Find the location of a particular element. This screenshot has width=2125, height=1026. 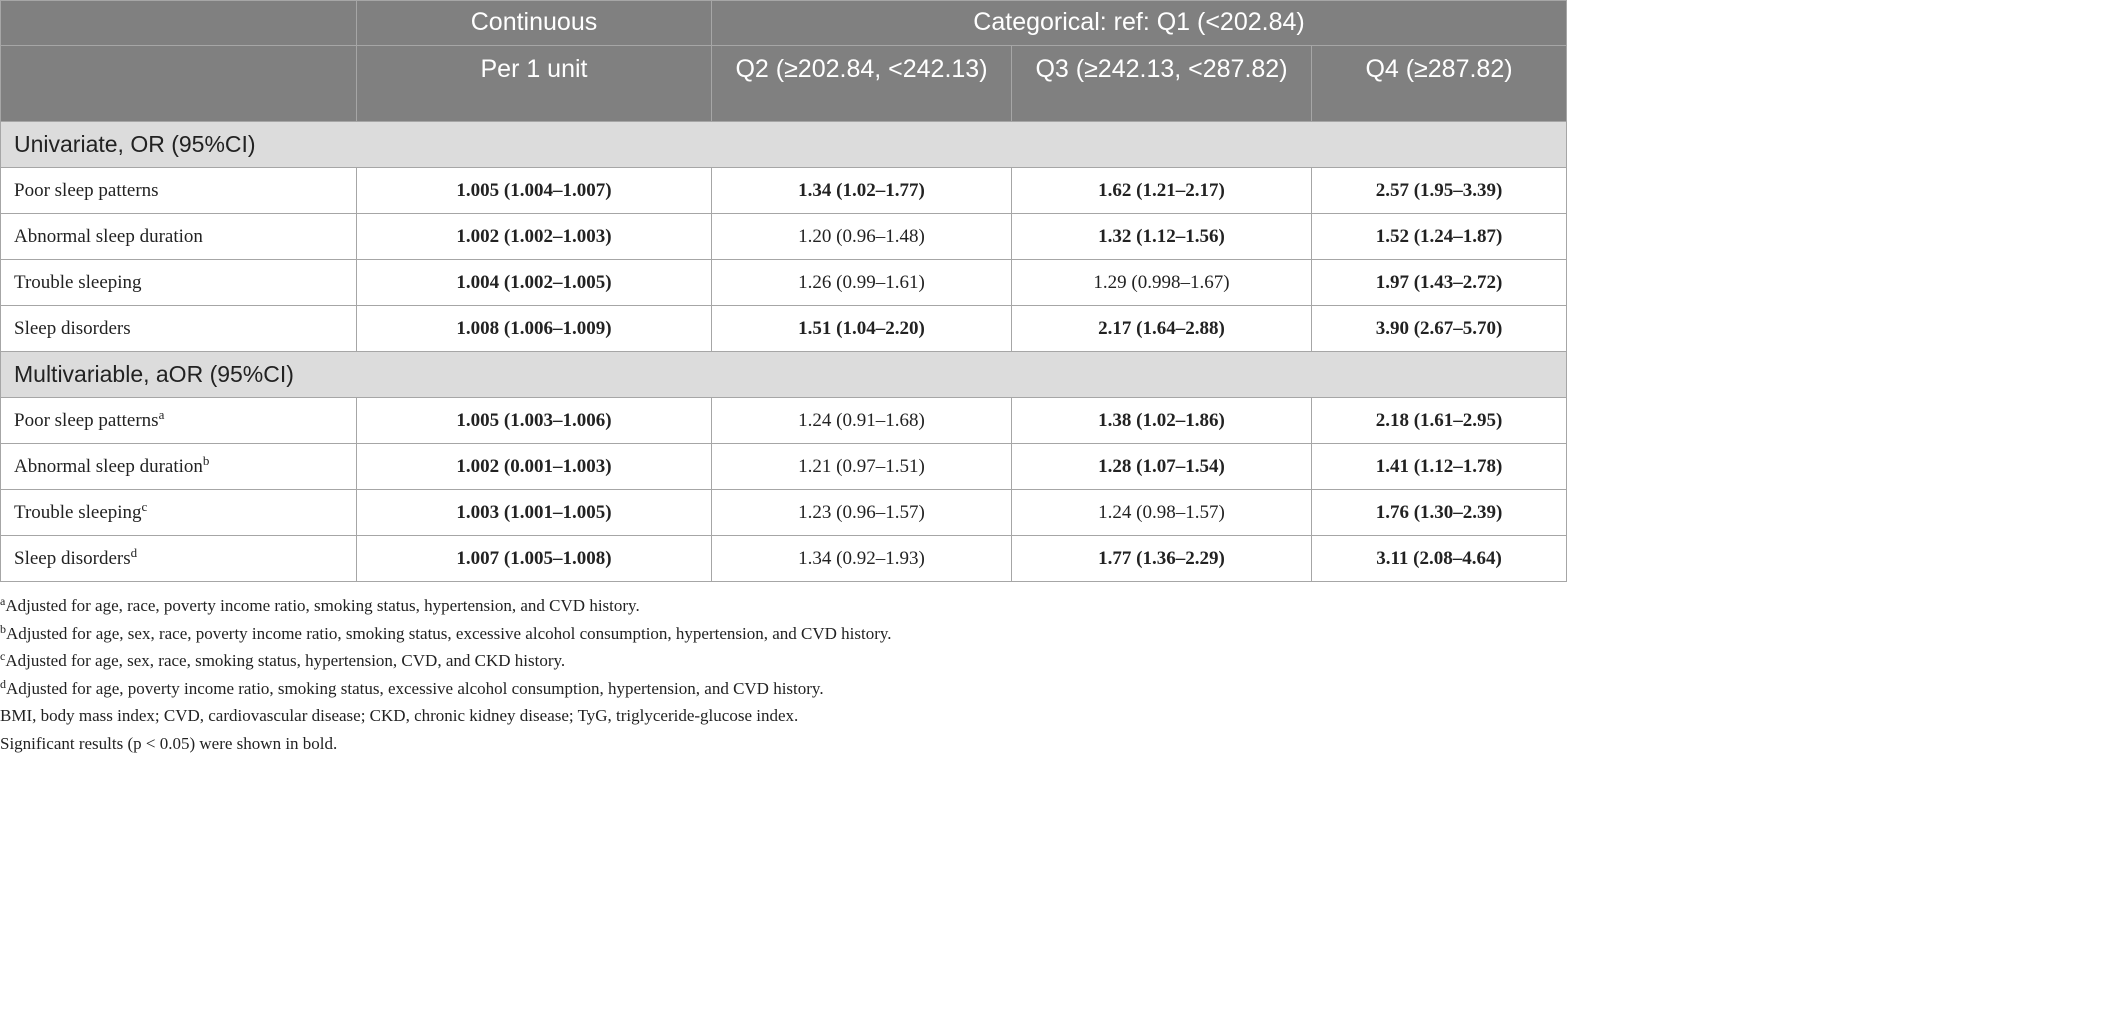

row-label: Trouble sleepingc is located at coordinates (178, 512).